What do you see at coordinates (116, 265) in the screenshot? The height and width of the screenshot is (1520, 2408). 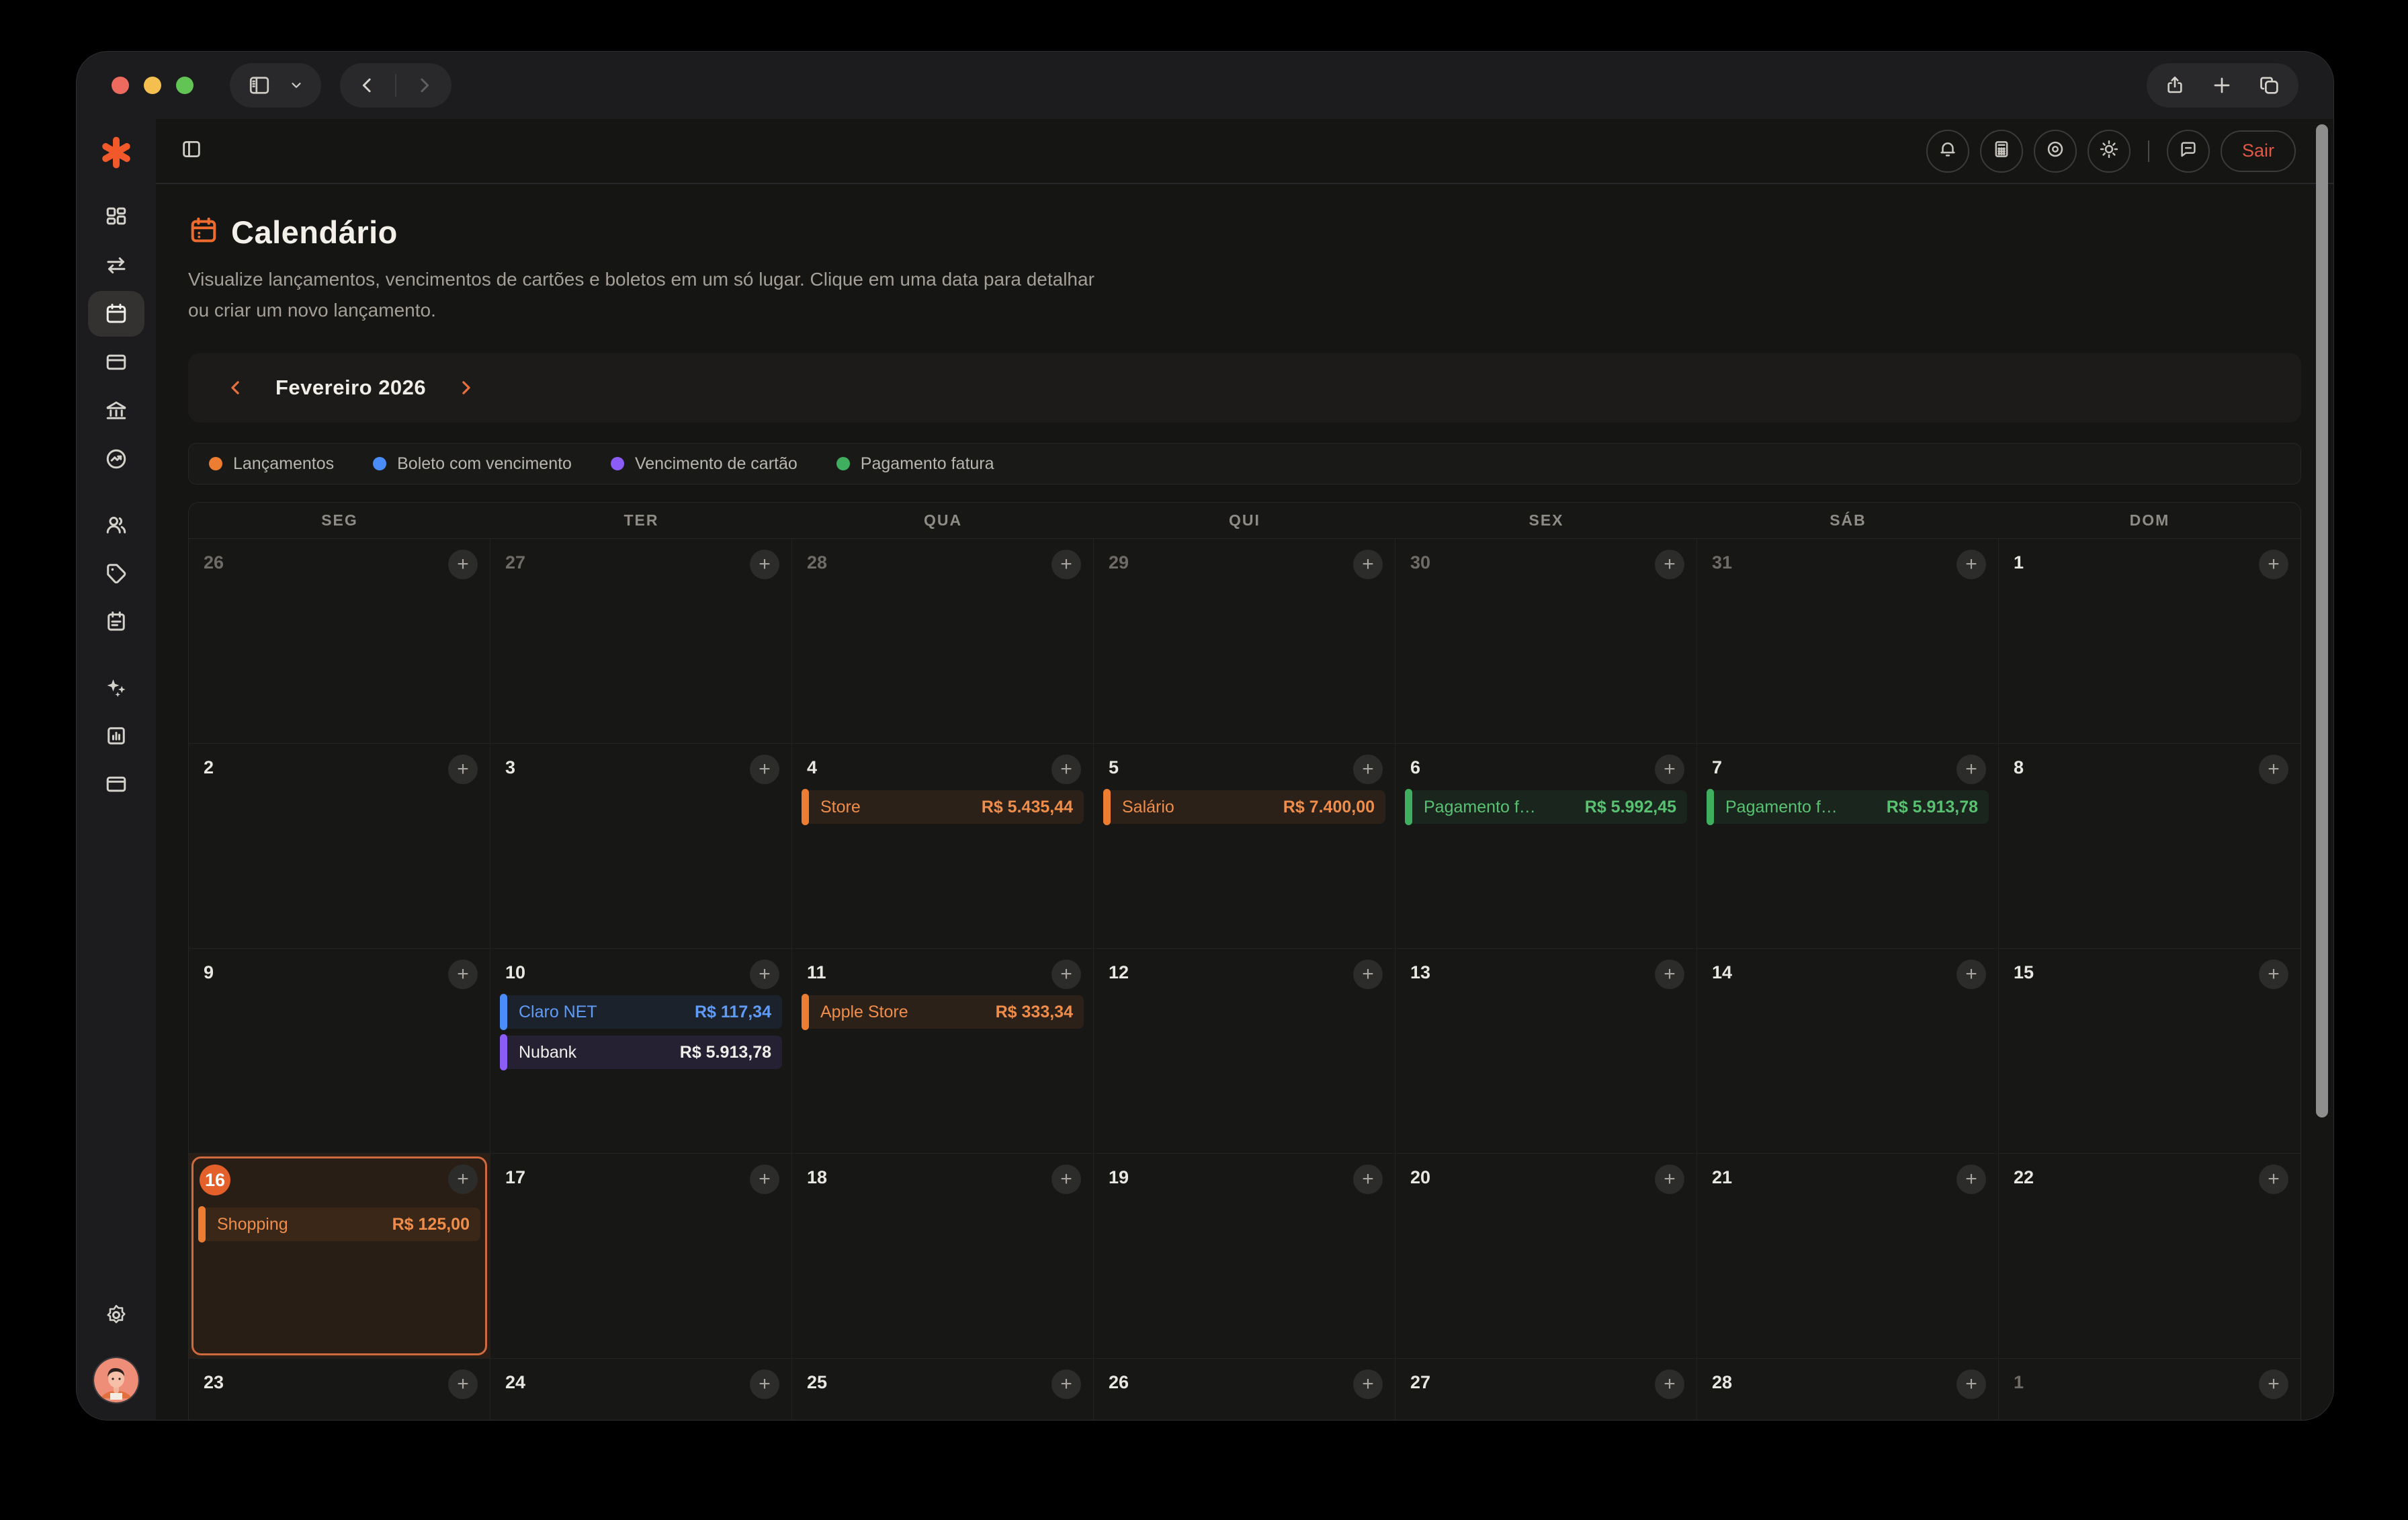 I see `sidebar-item-transfers` at bounding box center [116, 265].